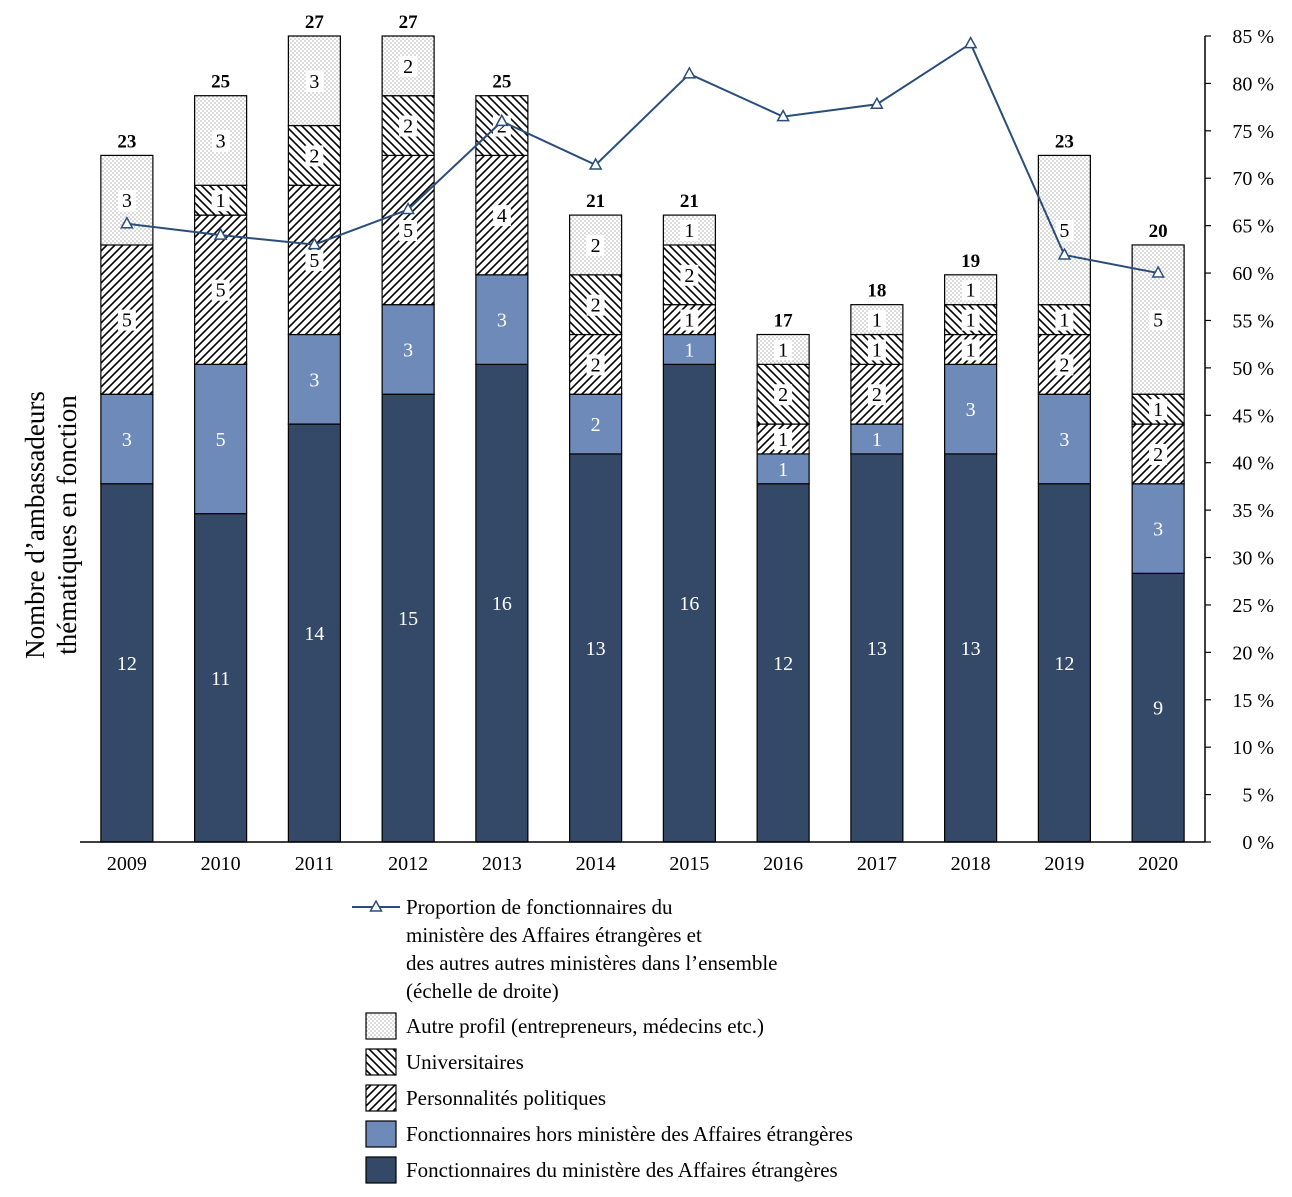 The height and width of the screenshot is (1197, 1292). What do you see at coordinates (502, 864) in the screenshot?
I see `x-tick-label: 2013` at bounding box center [502, 864].